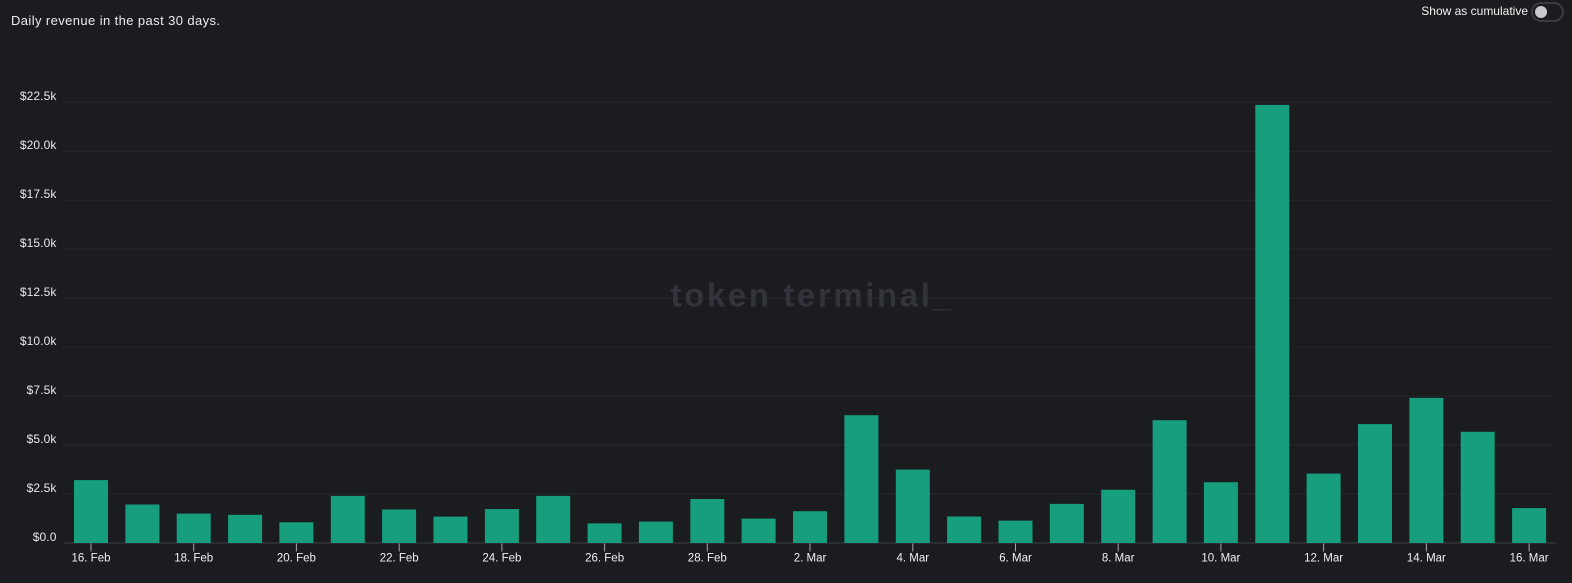 The height and width of the screenshot is (583, 1572). I want to click on svg-text: 22. Feb, so click(399, 559).